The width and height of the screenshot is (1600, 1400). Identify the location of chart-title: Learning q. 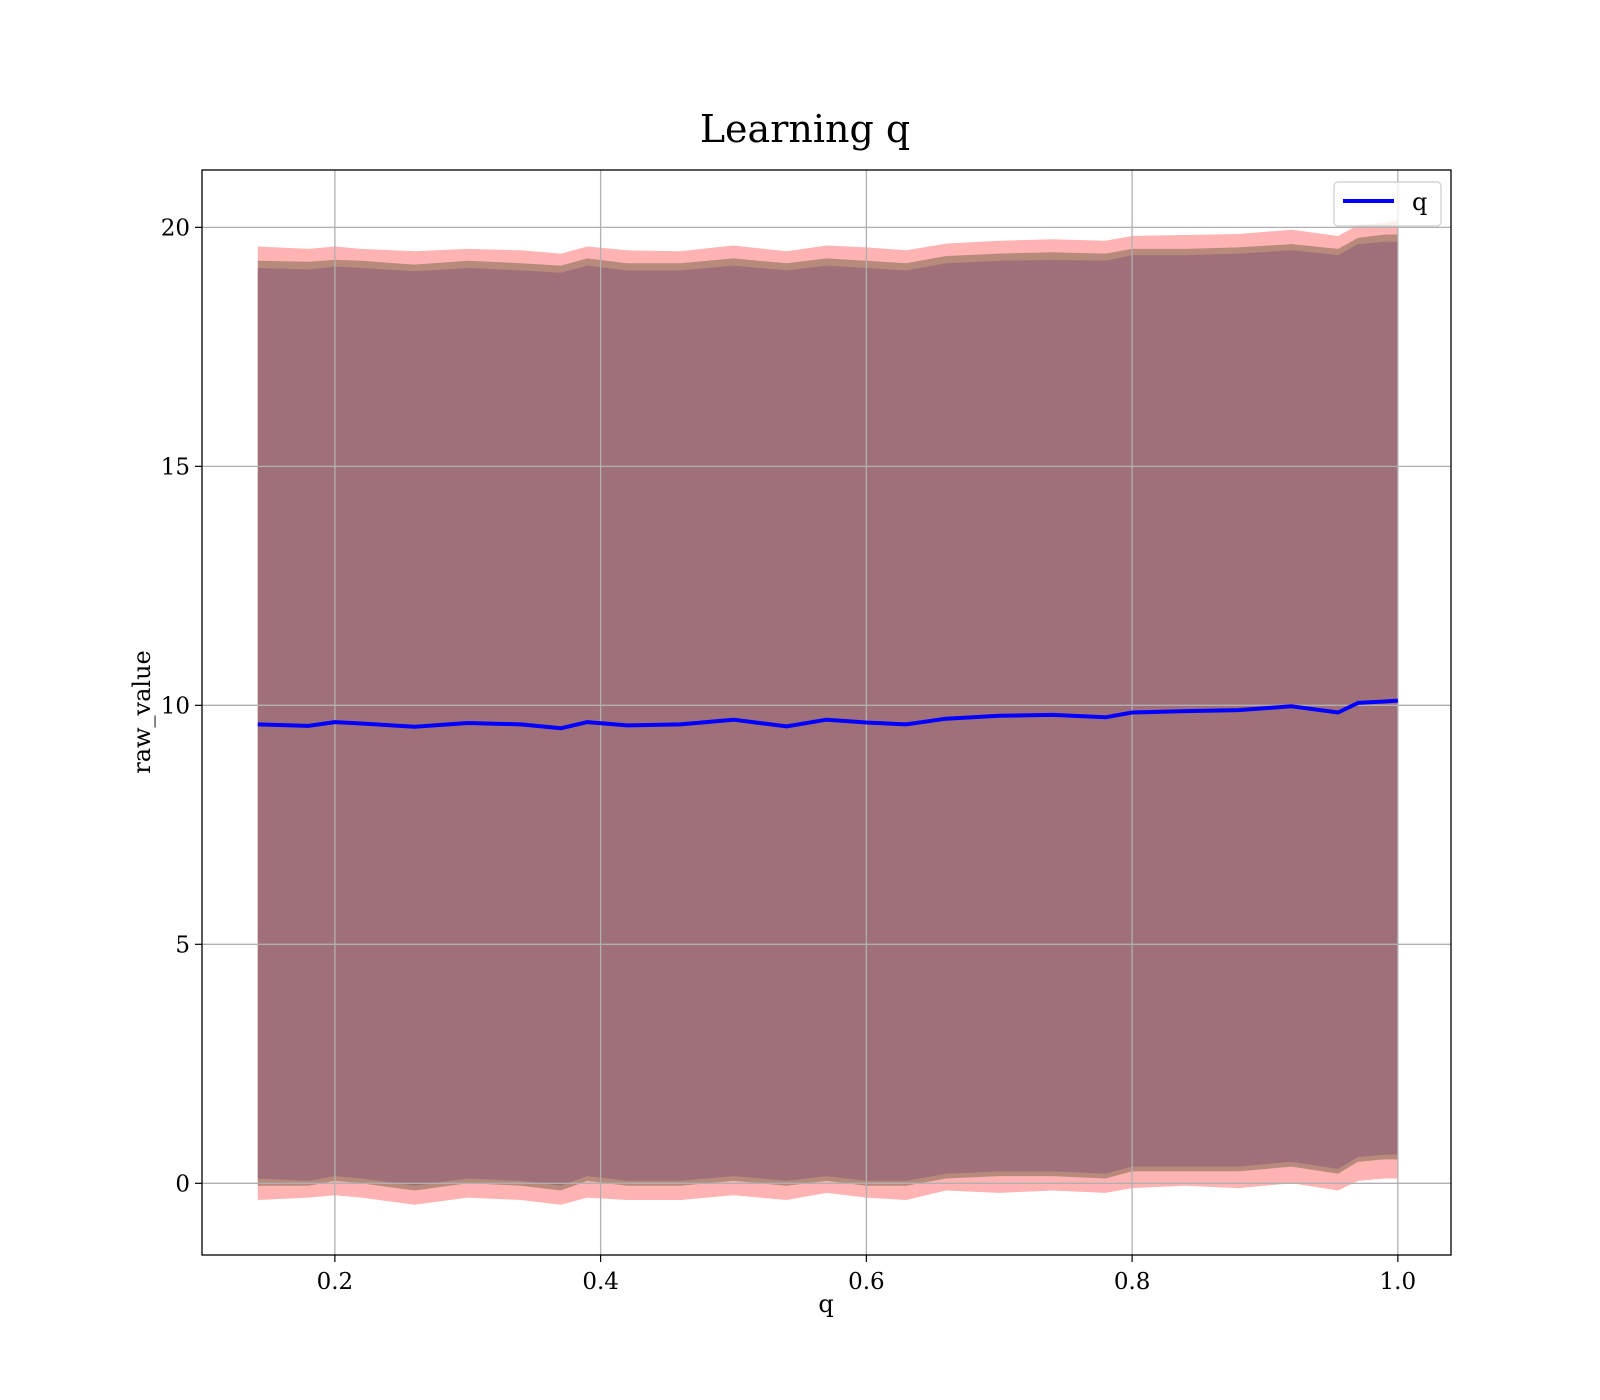
(805, 129).